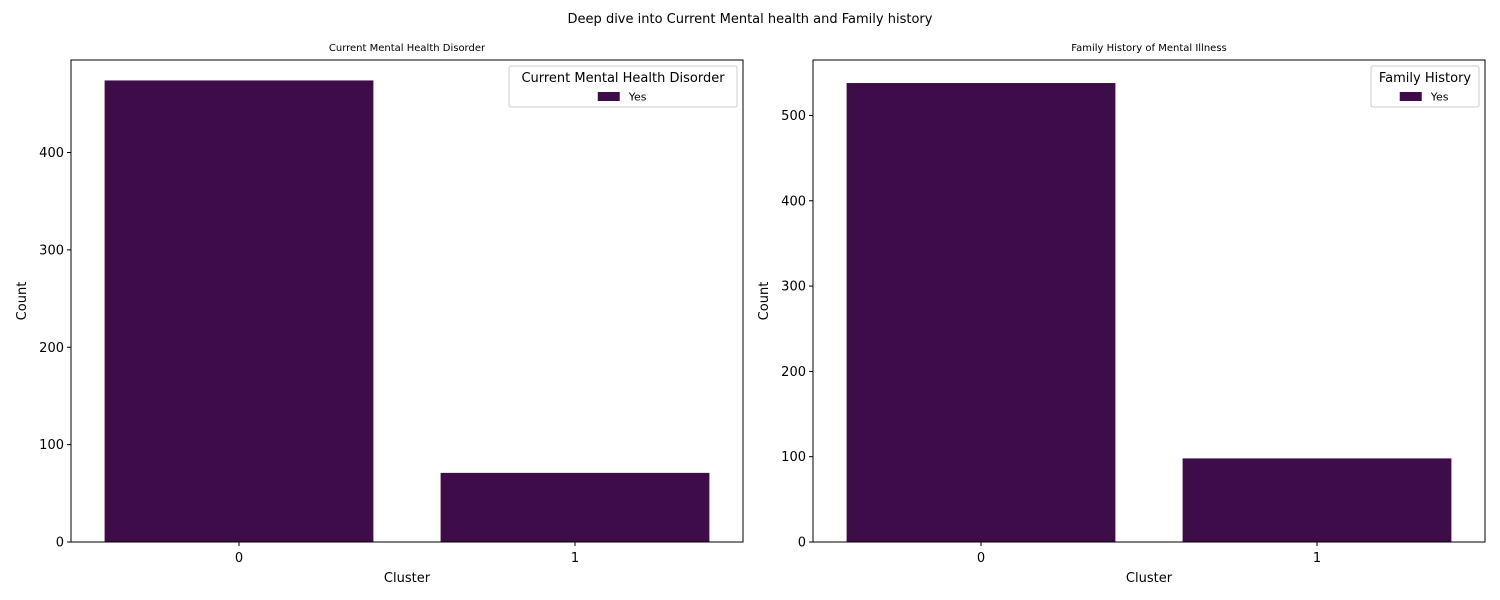  Describe the element at coordinates (1425, 78) in the screenshot. I see `legend-title: Family History` at that location.